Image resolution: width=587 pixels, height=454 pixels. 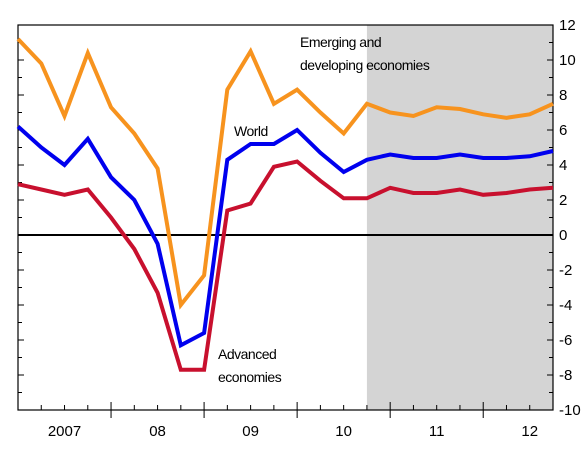 I want to click on annotation-advanced-line1: Advanced, so click(x=247, y=354).